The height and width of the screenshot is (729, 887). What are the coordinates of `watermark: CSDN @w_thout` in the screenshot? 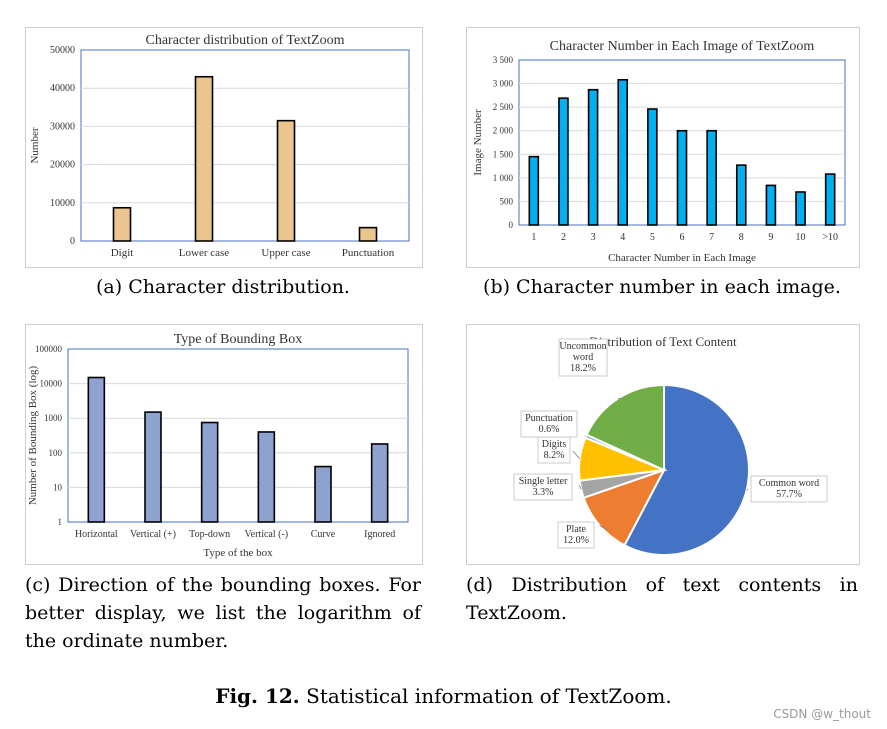 It's located at (822, 714).